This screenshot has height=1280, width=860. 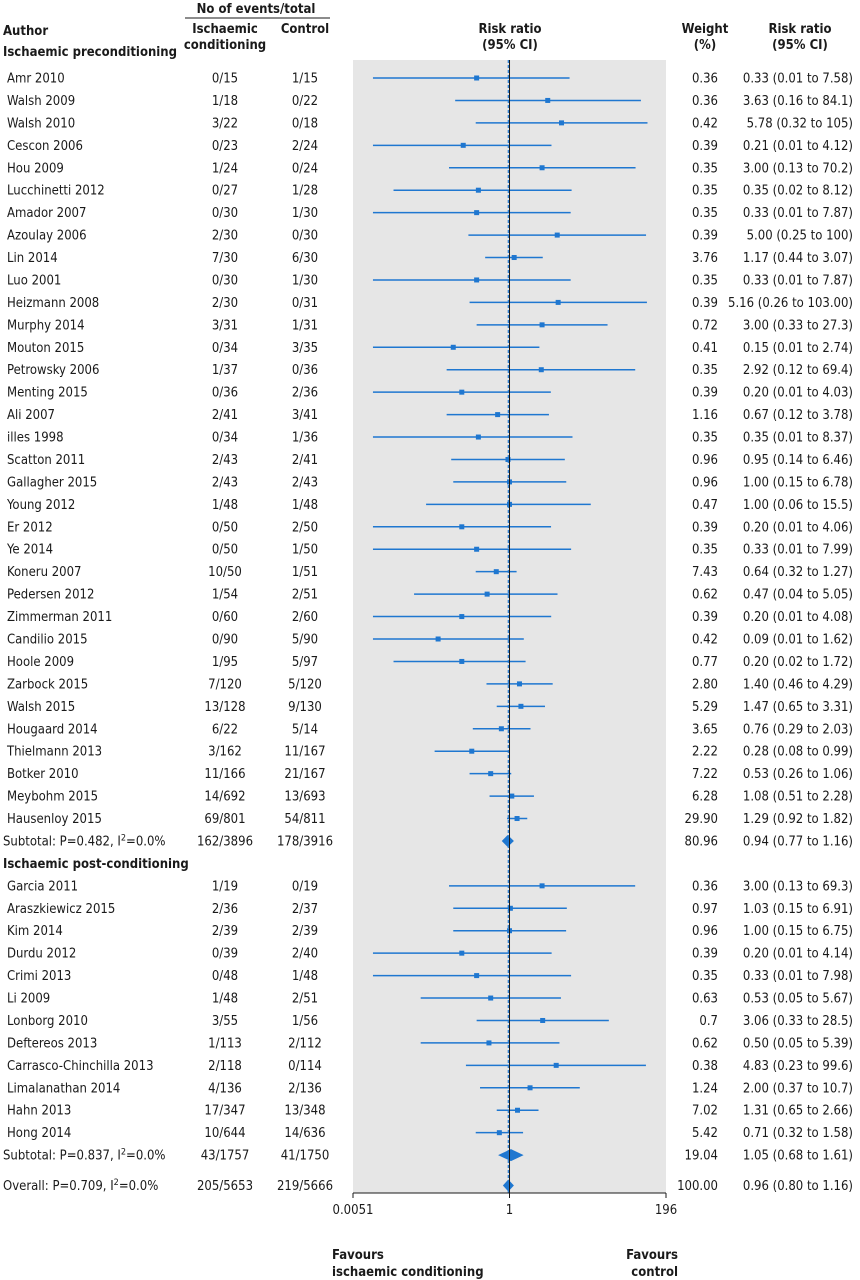 What do you see at coordinates (305, 1088) in the screenshot?
I see `control-events-cell: 2/136` at bounding box center [305, 1088].